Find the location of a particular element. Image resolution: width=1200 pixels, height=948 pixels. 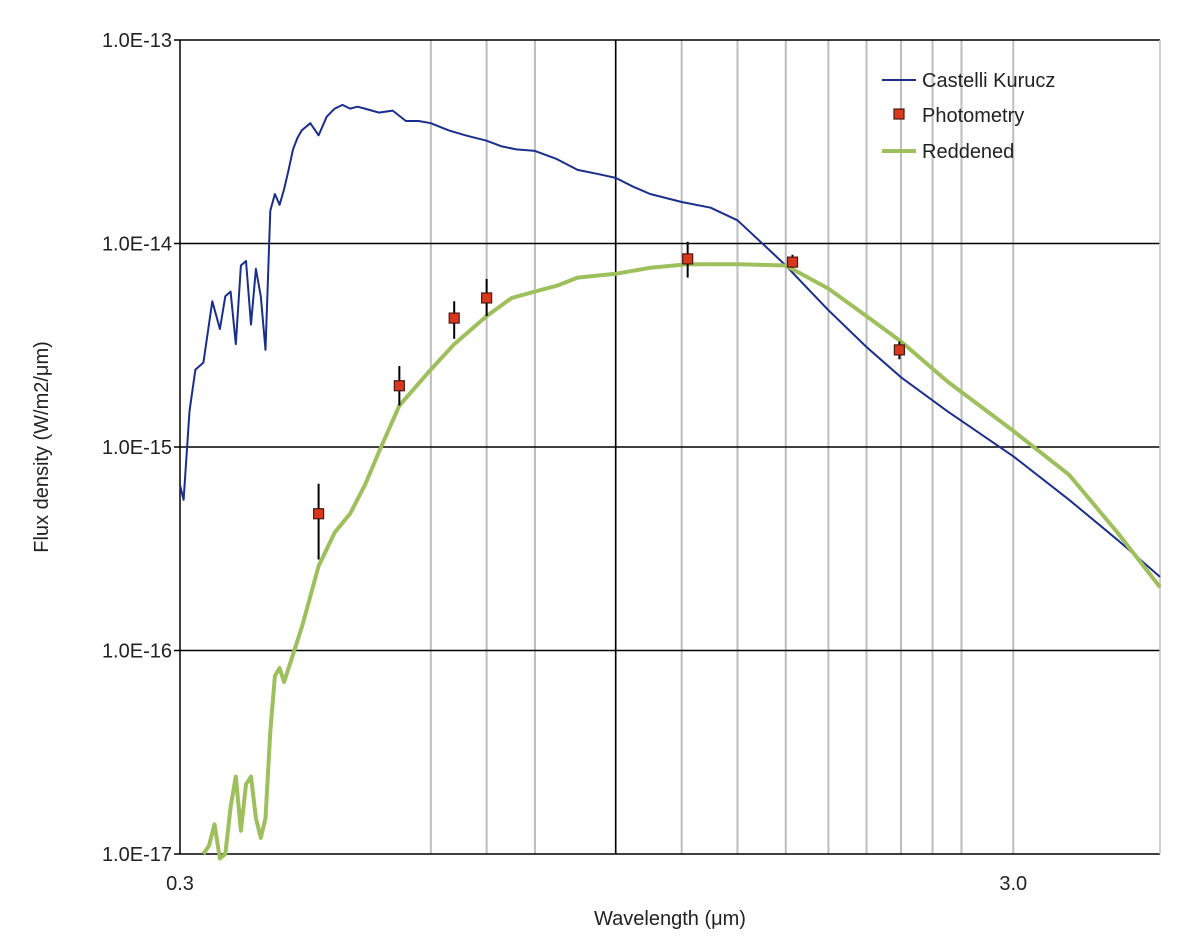

y-tick-label: 1.0E-13 is located at coordinates (137, 41).